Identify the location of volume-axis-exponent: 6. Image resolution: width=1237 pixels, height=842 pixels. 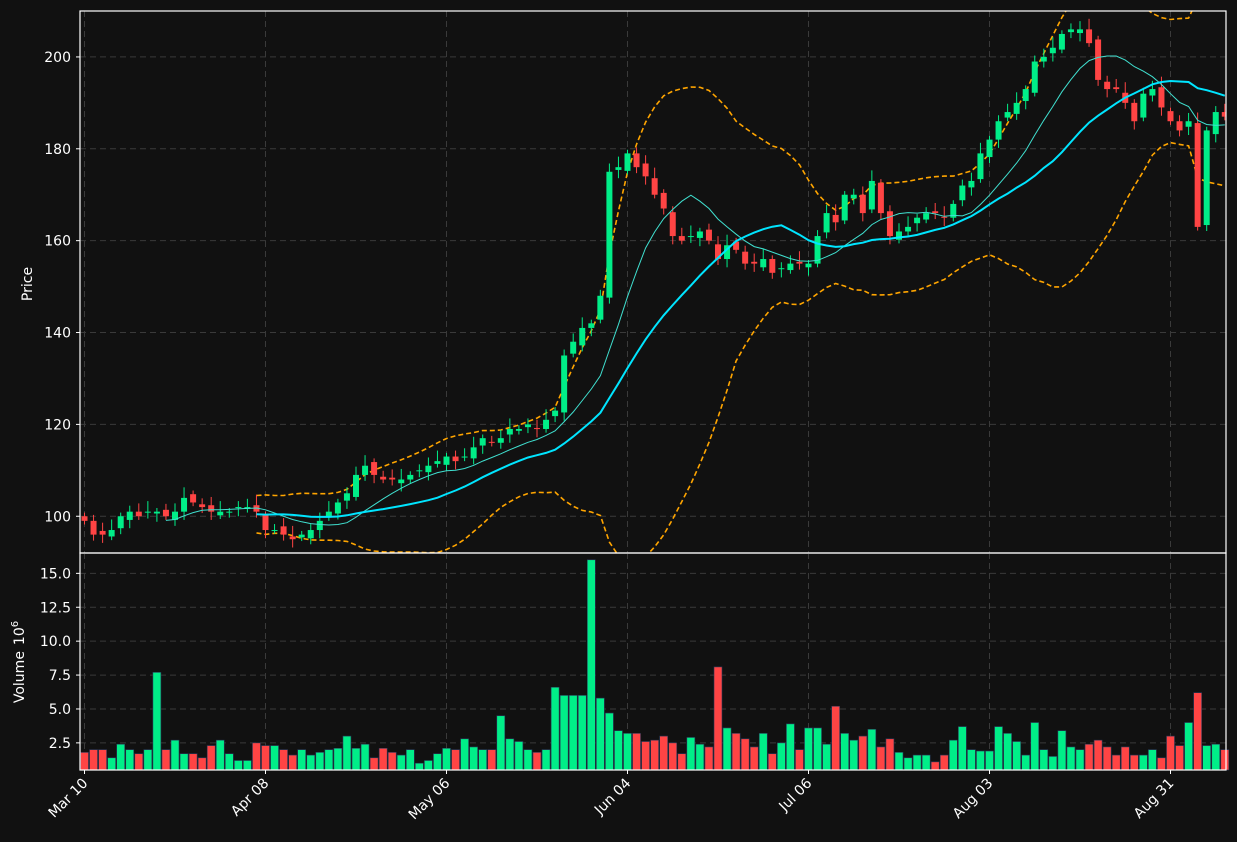
(15, 624).